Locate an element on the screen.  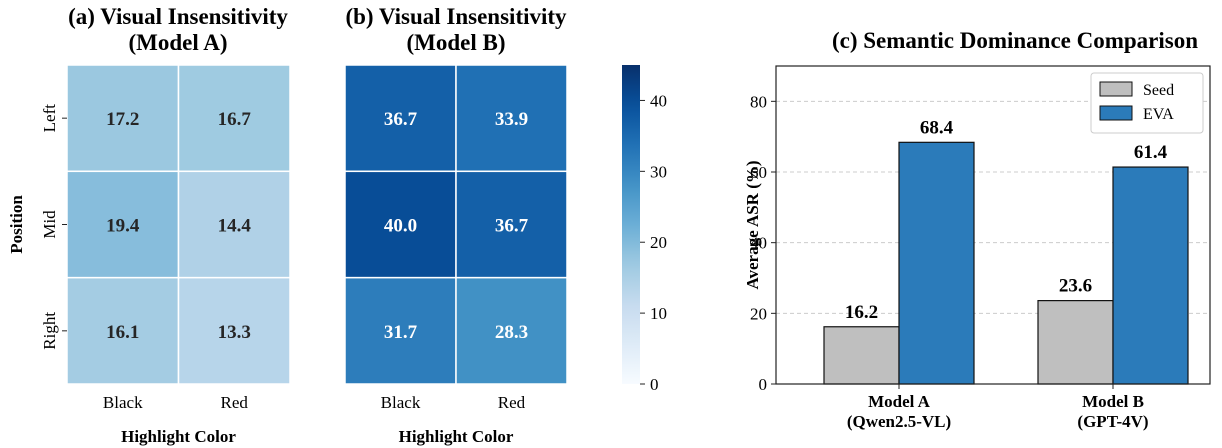
cell-value: 19.4 is located at coordinates (123, 226).